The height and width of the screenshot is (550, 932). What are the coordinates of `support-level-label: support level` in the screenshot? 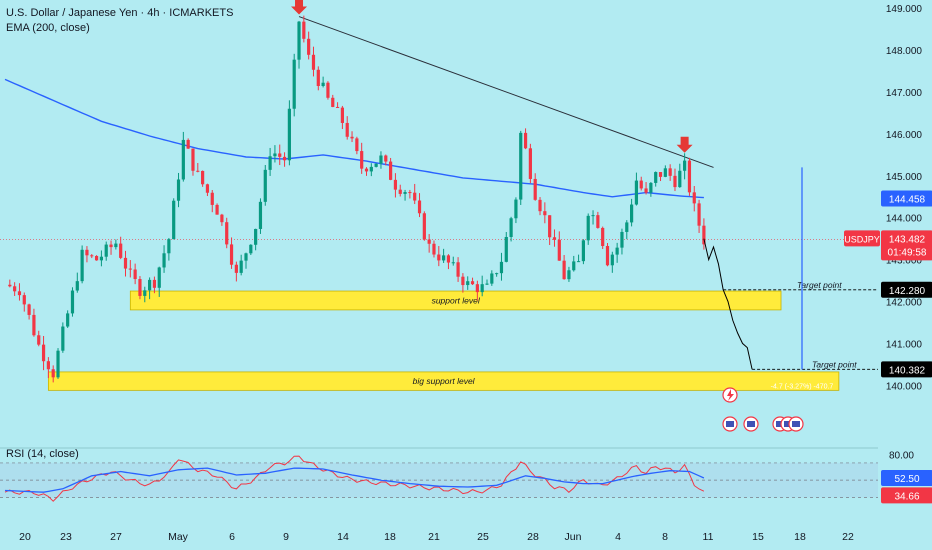 It's located at (456, 300).